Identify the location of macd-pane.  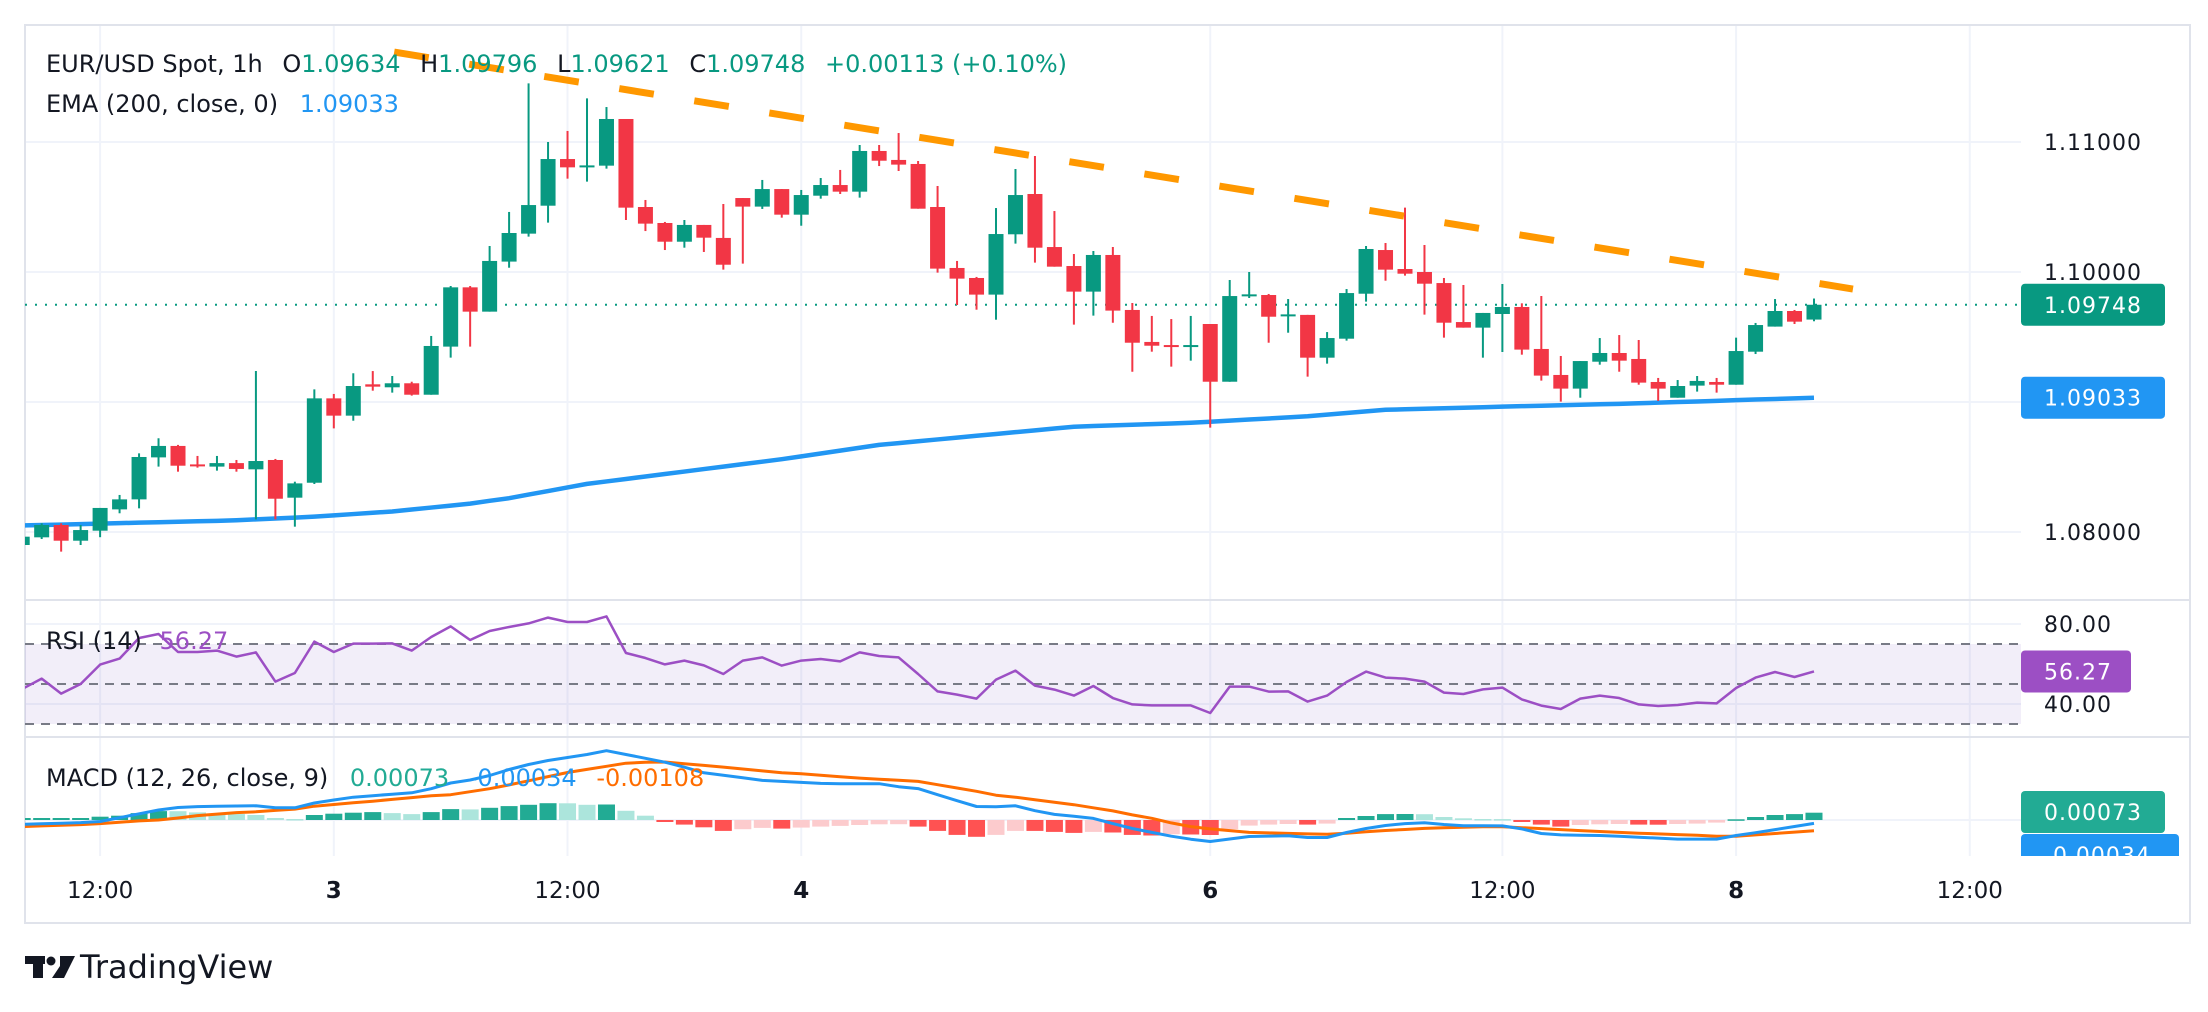
(918, 796).